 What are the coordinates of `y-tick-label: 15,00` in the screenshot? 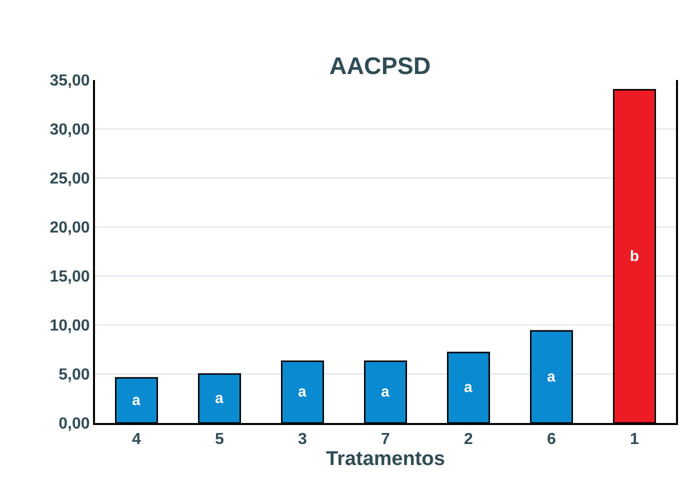 It's located at (70, 277).